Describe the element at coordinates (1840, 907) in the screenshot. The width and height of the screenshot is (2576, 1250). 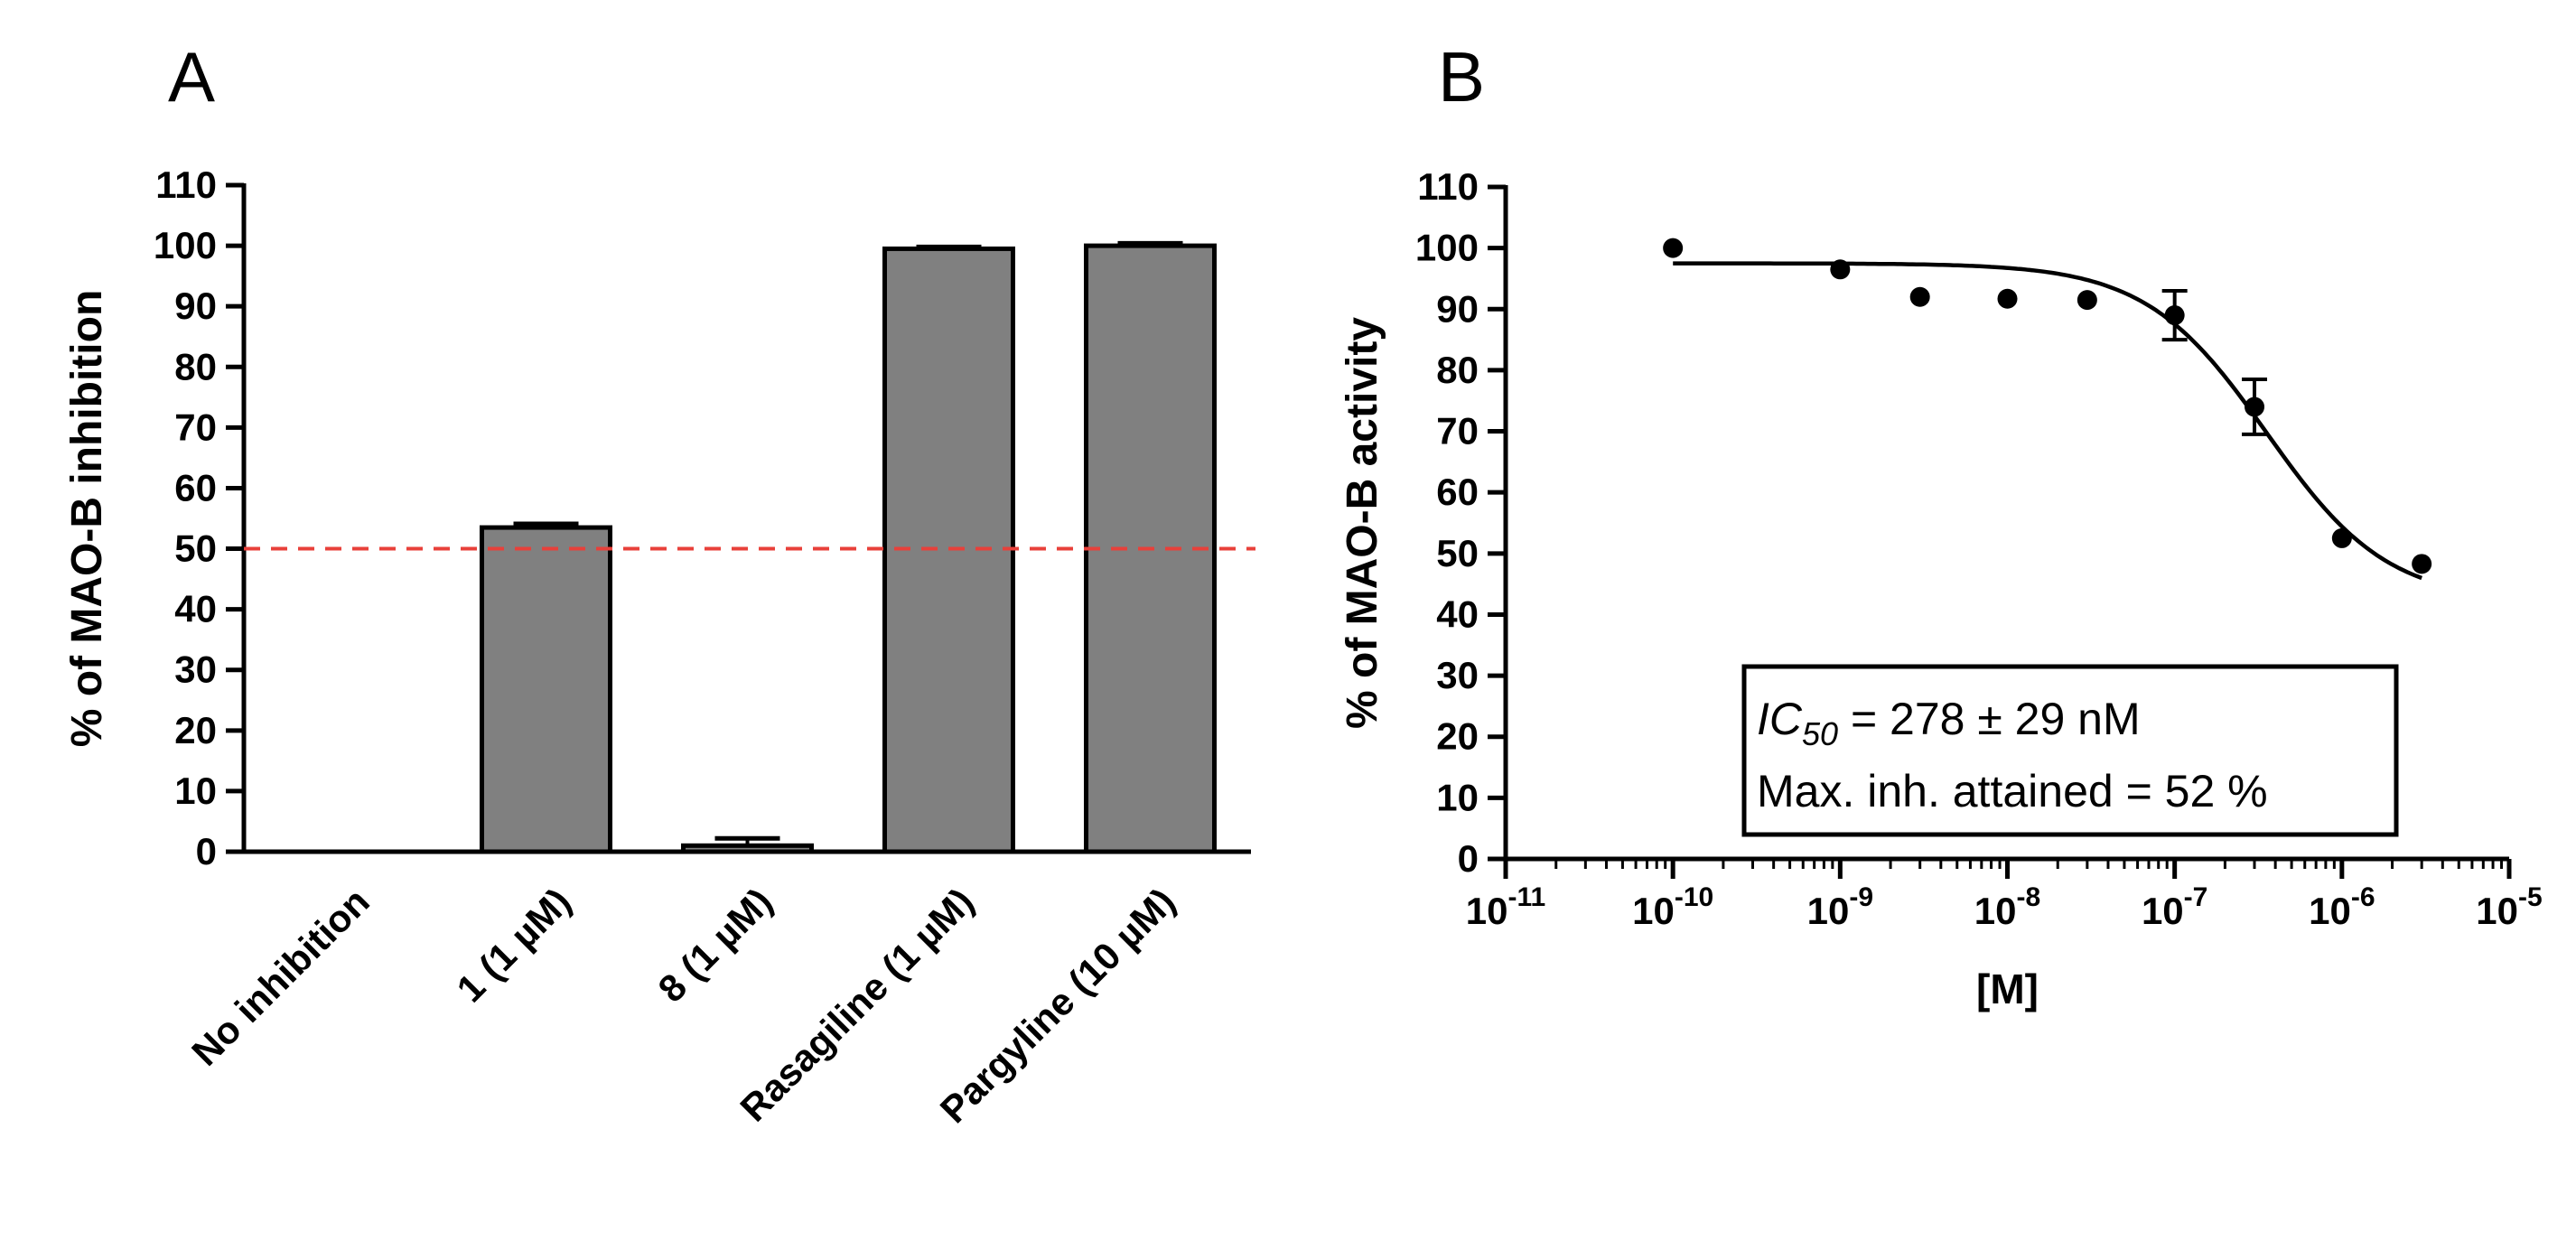
I see `x-tick-label: 10⁻⁹` at that location.